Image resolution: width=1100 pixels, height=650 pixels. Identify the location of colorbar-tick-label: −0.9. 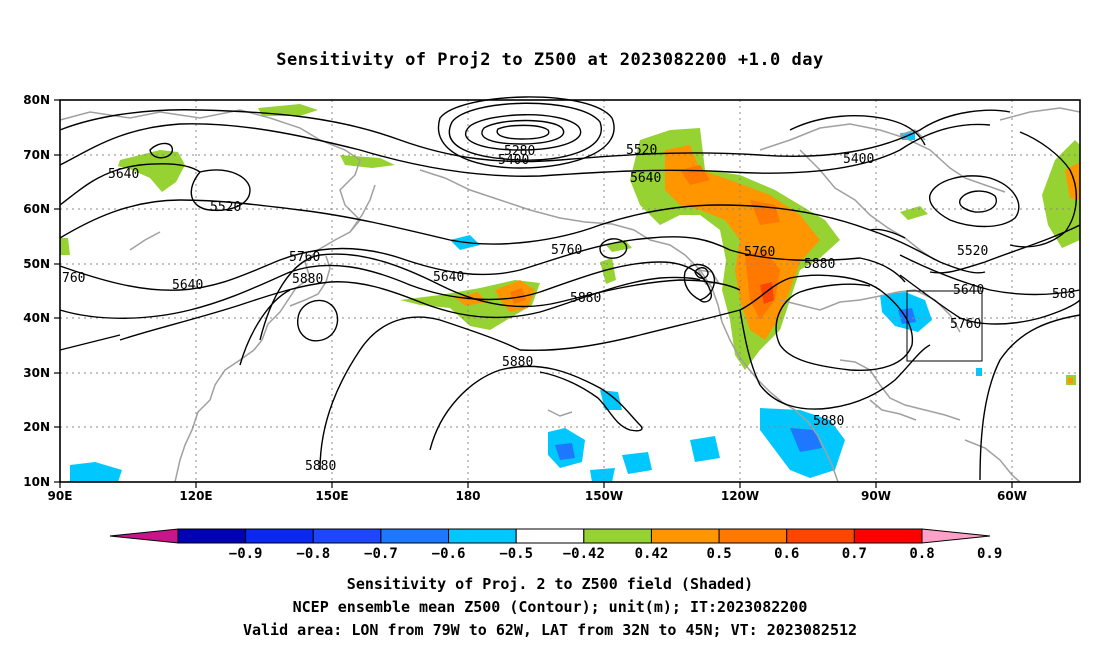
(246, 554).